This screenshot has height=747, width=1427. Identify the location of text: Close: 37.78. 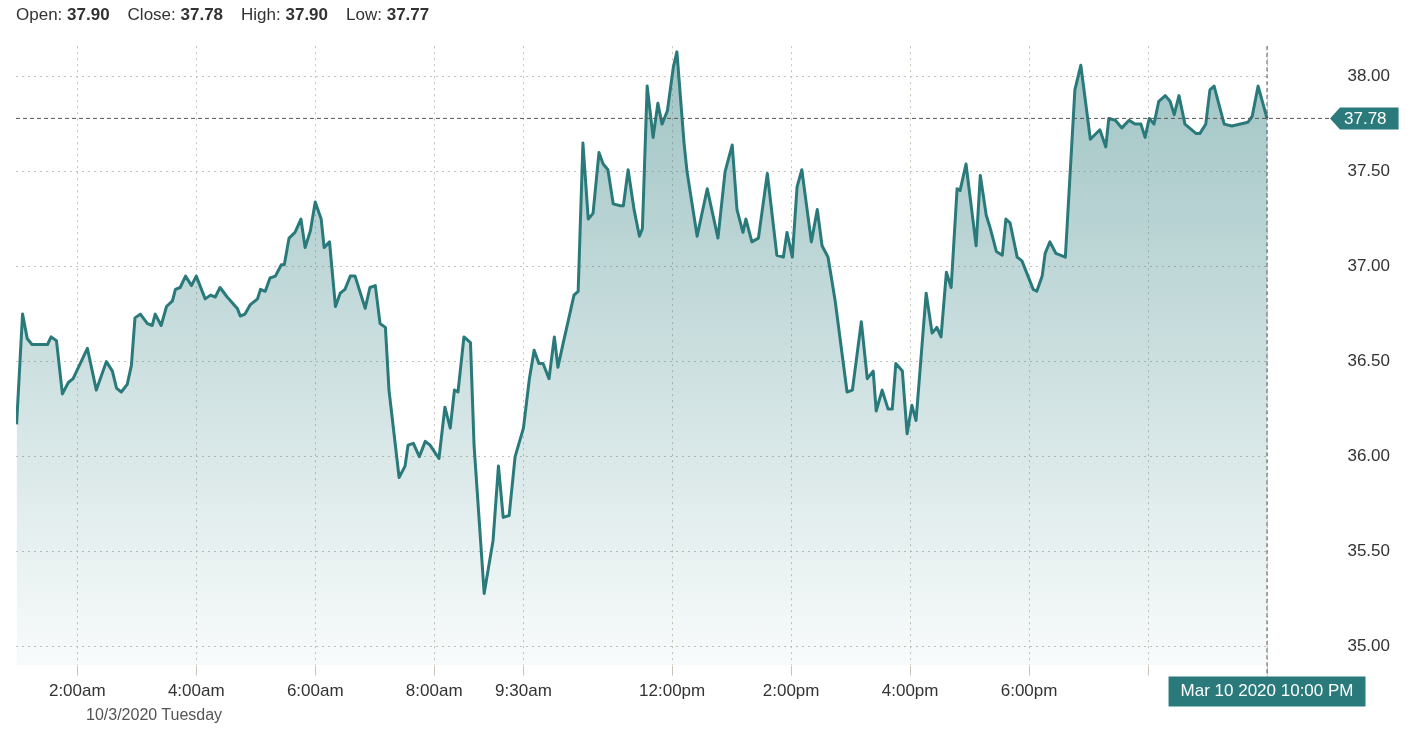
(175, 14).